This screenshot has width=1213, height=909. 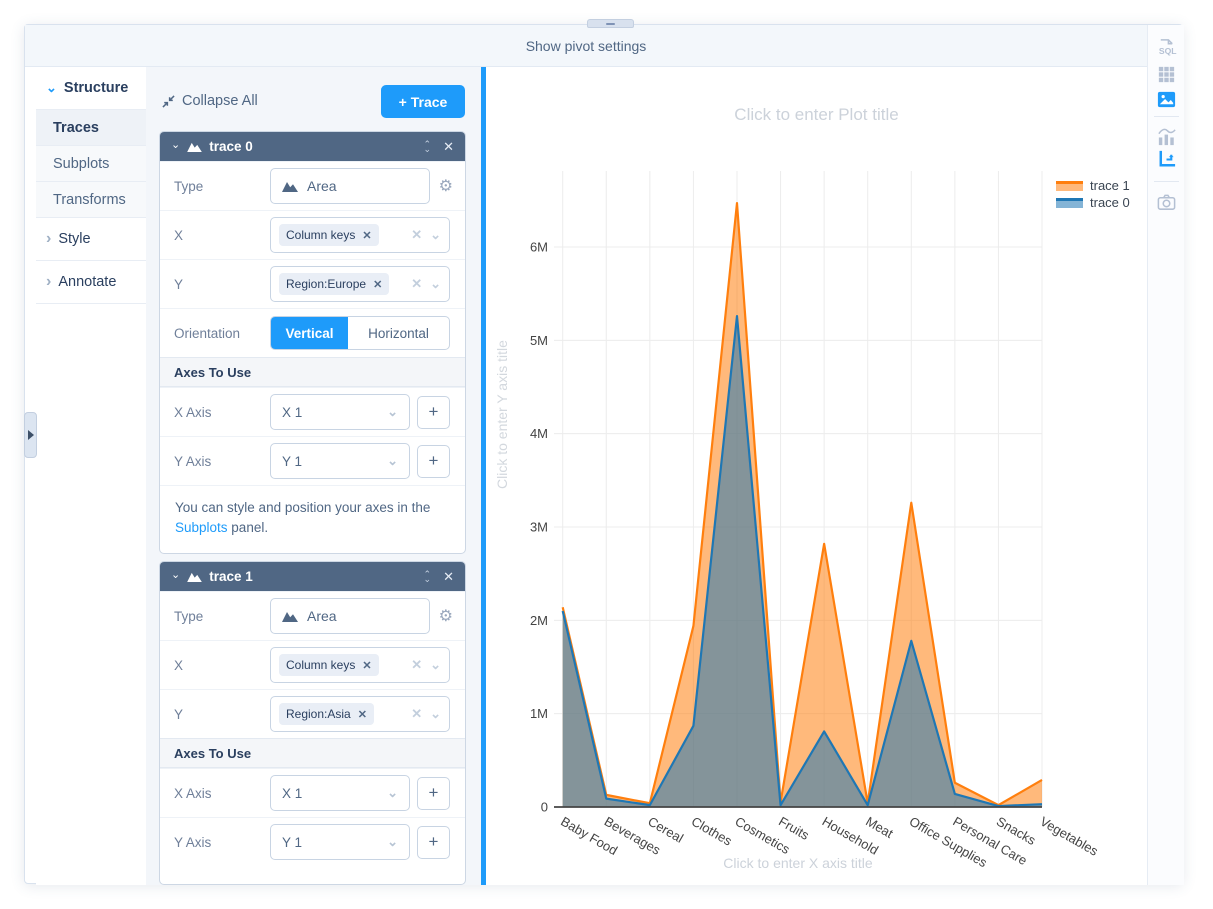 What do you see at coordinates (87, 282) in the screenshot?
I see `sidebar-item-label: Annotate` at bounding box center [87, 282].